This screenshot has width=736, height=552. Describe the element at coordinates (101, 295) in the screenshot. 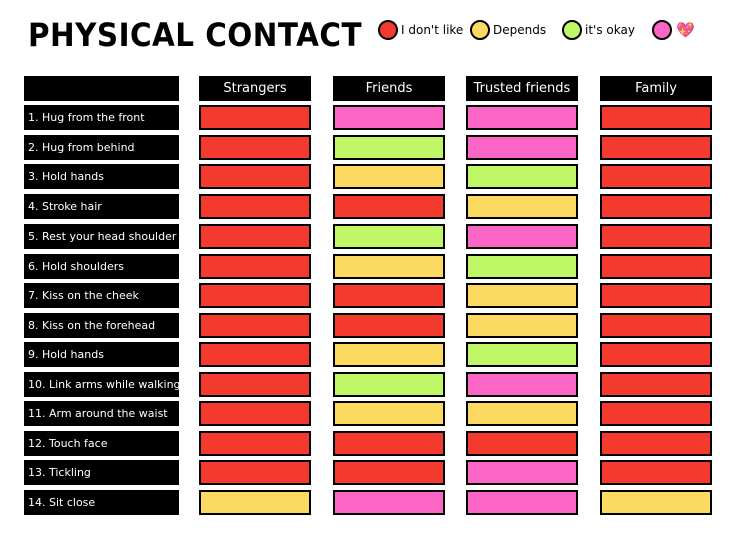

I see `row-label: 7. Kiss on the cheek` at that location.